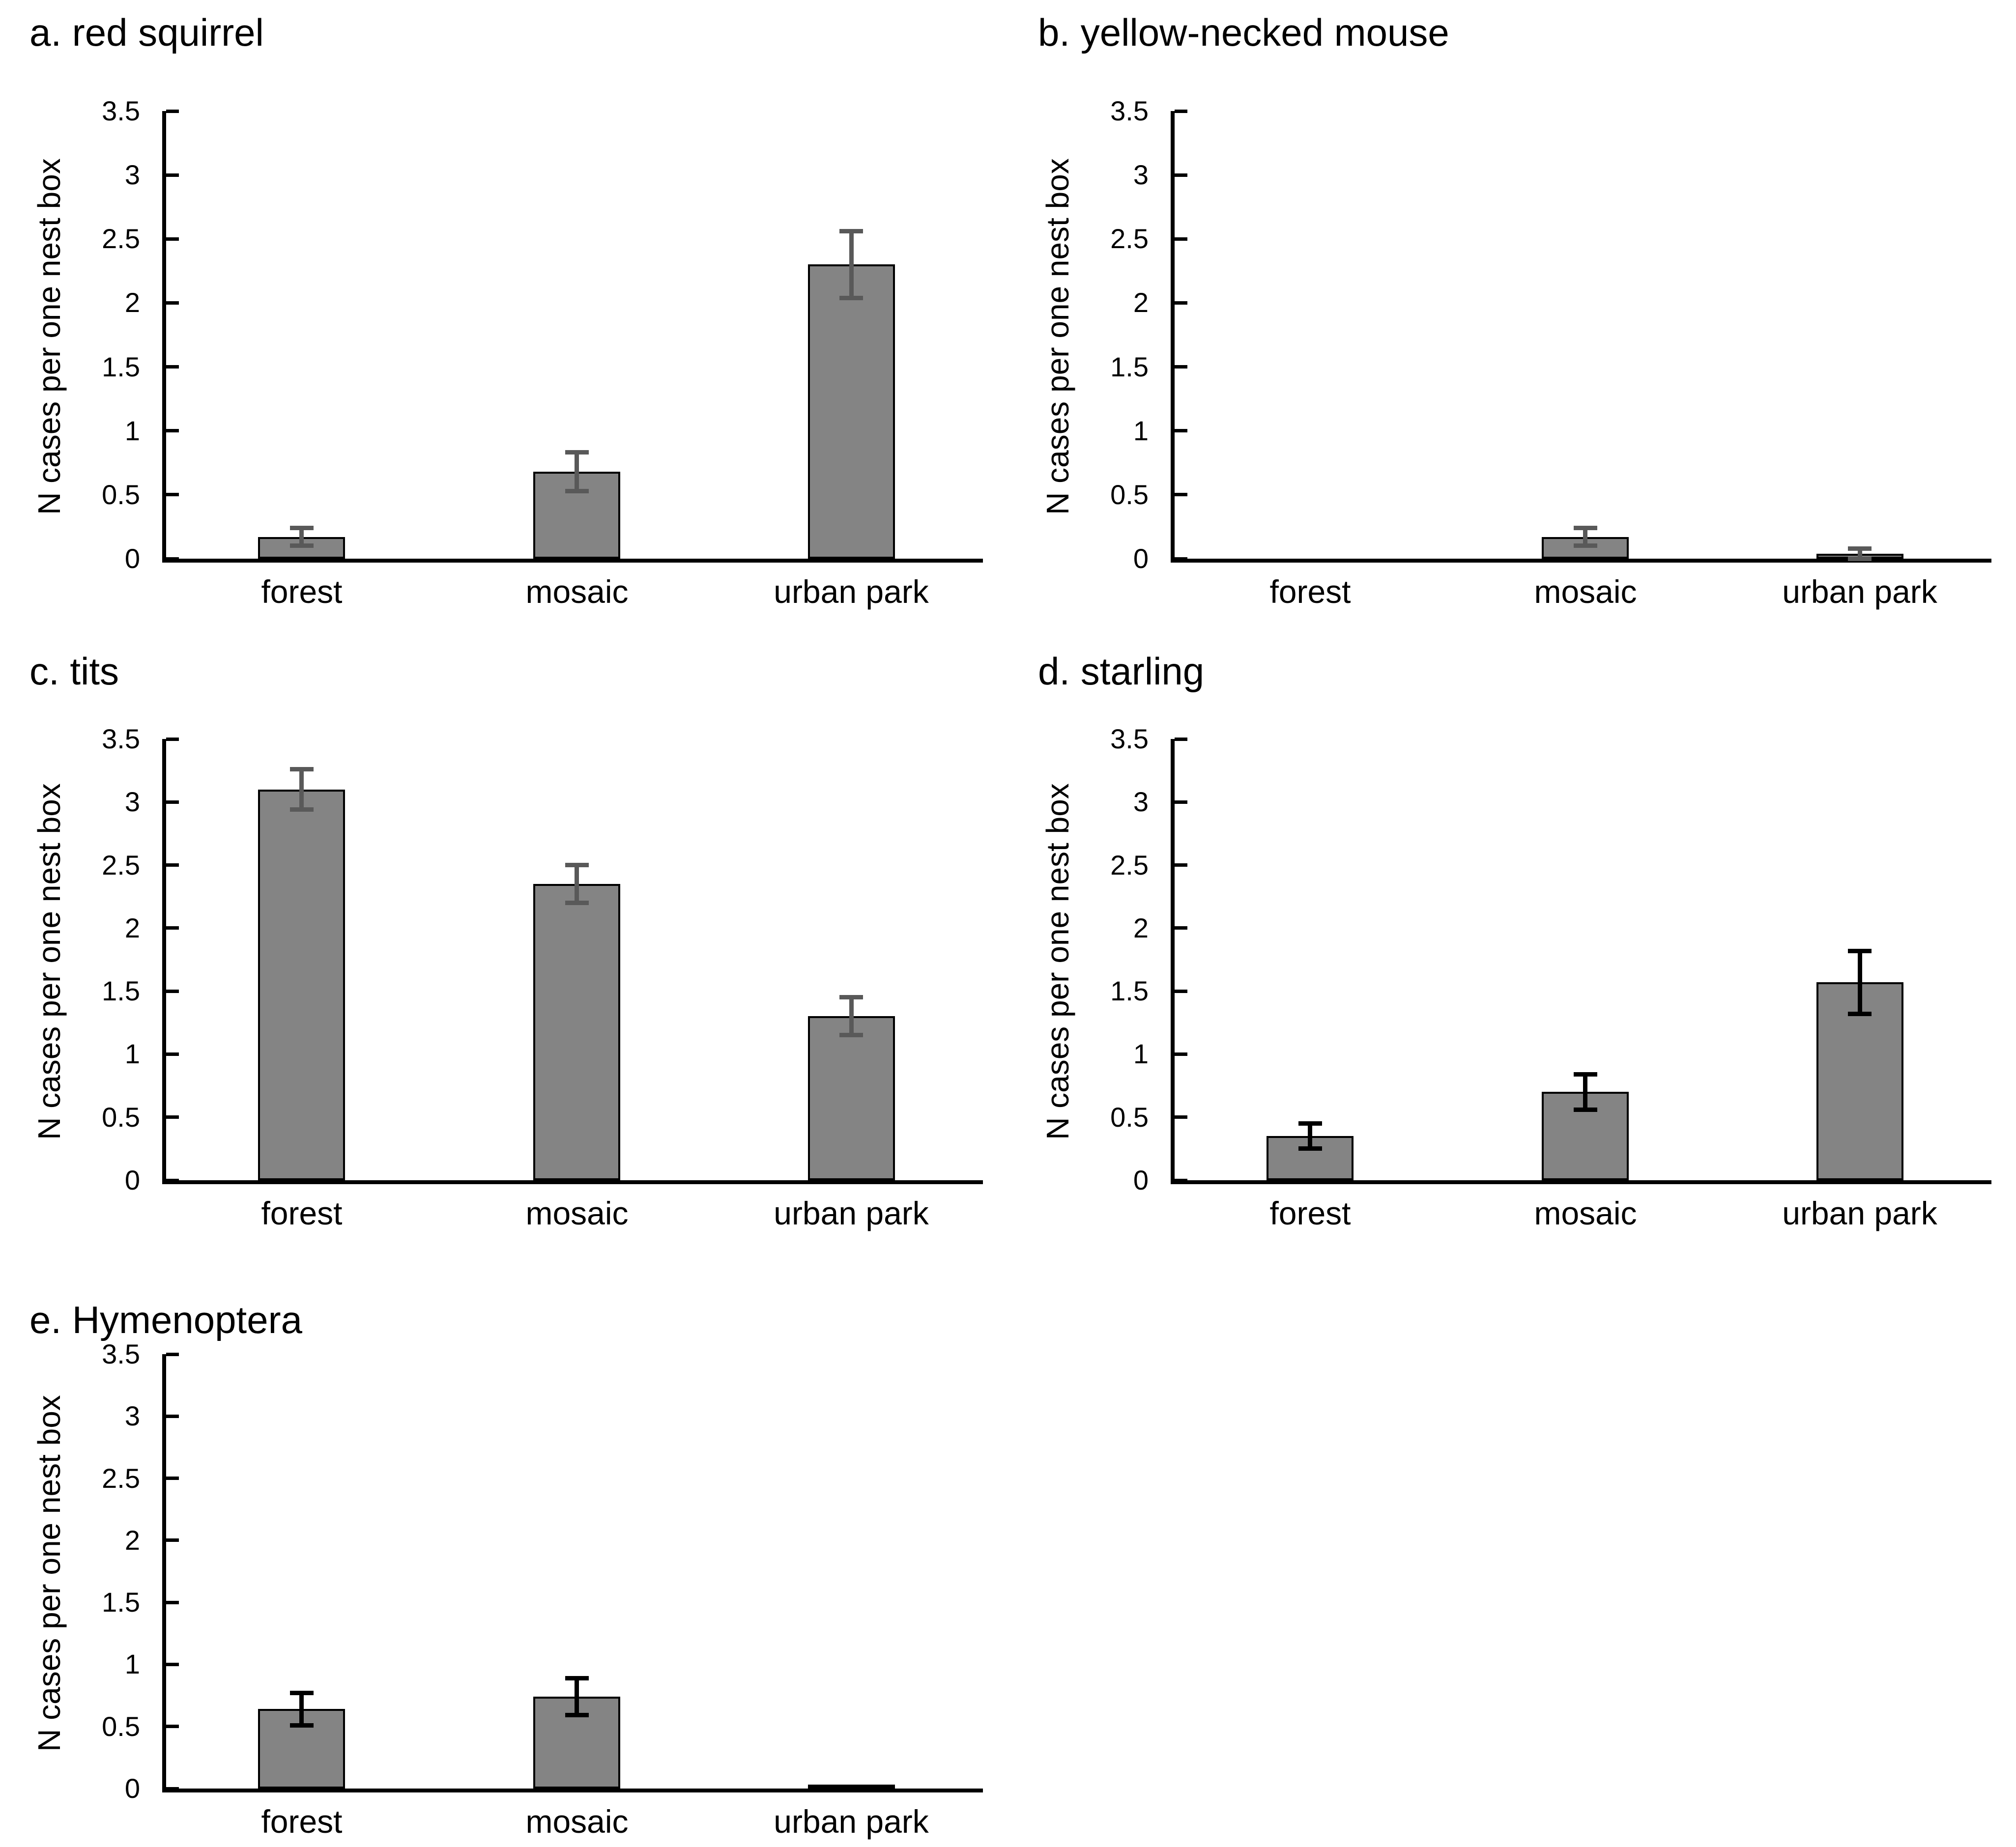 This screenshot has width=2016, height=1847. I want to click on panel-b-title: b. yellow-necked mouse, so click(1243, 32).